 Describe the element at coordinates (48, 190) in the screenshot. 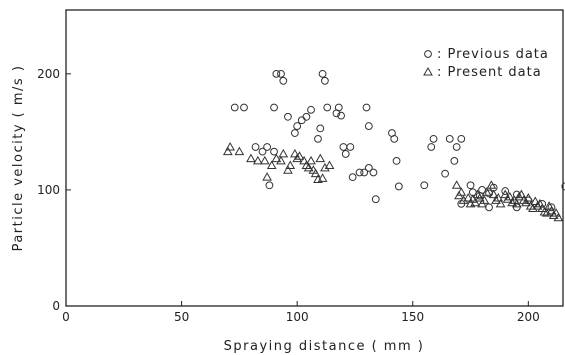

I see `y-tick-label: 100` at that location.